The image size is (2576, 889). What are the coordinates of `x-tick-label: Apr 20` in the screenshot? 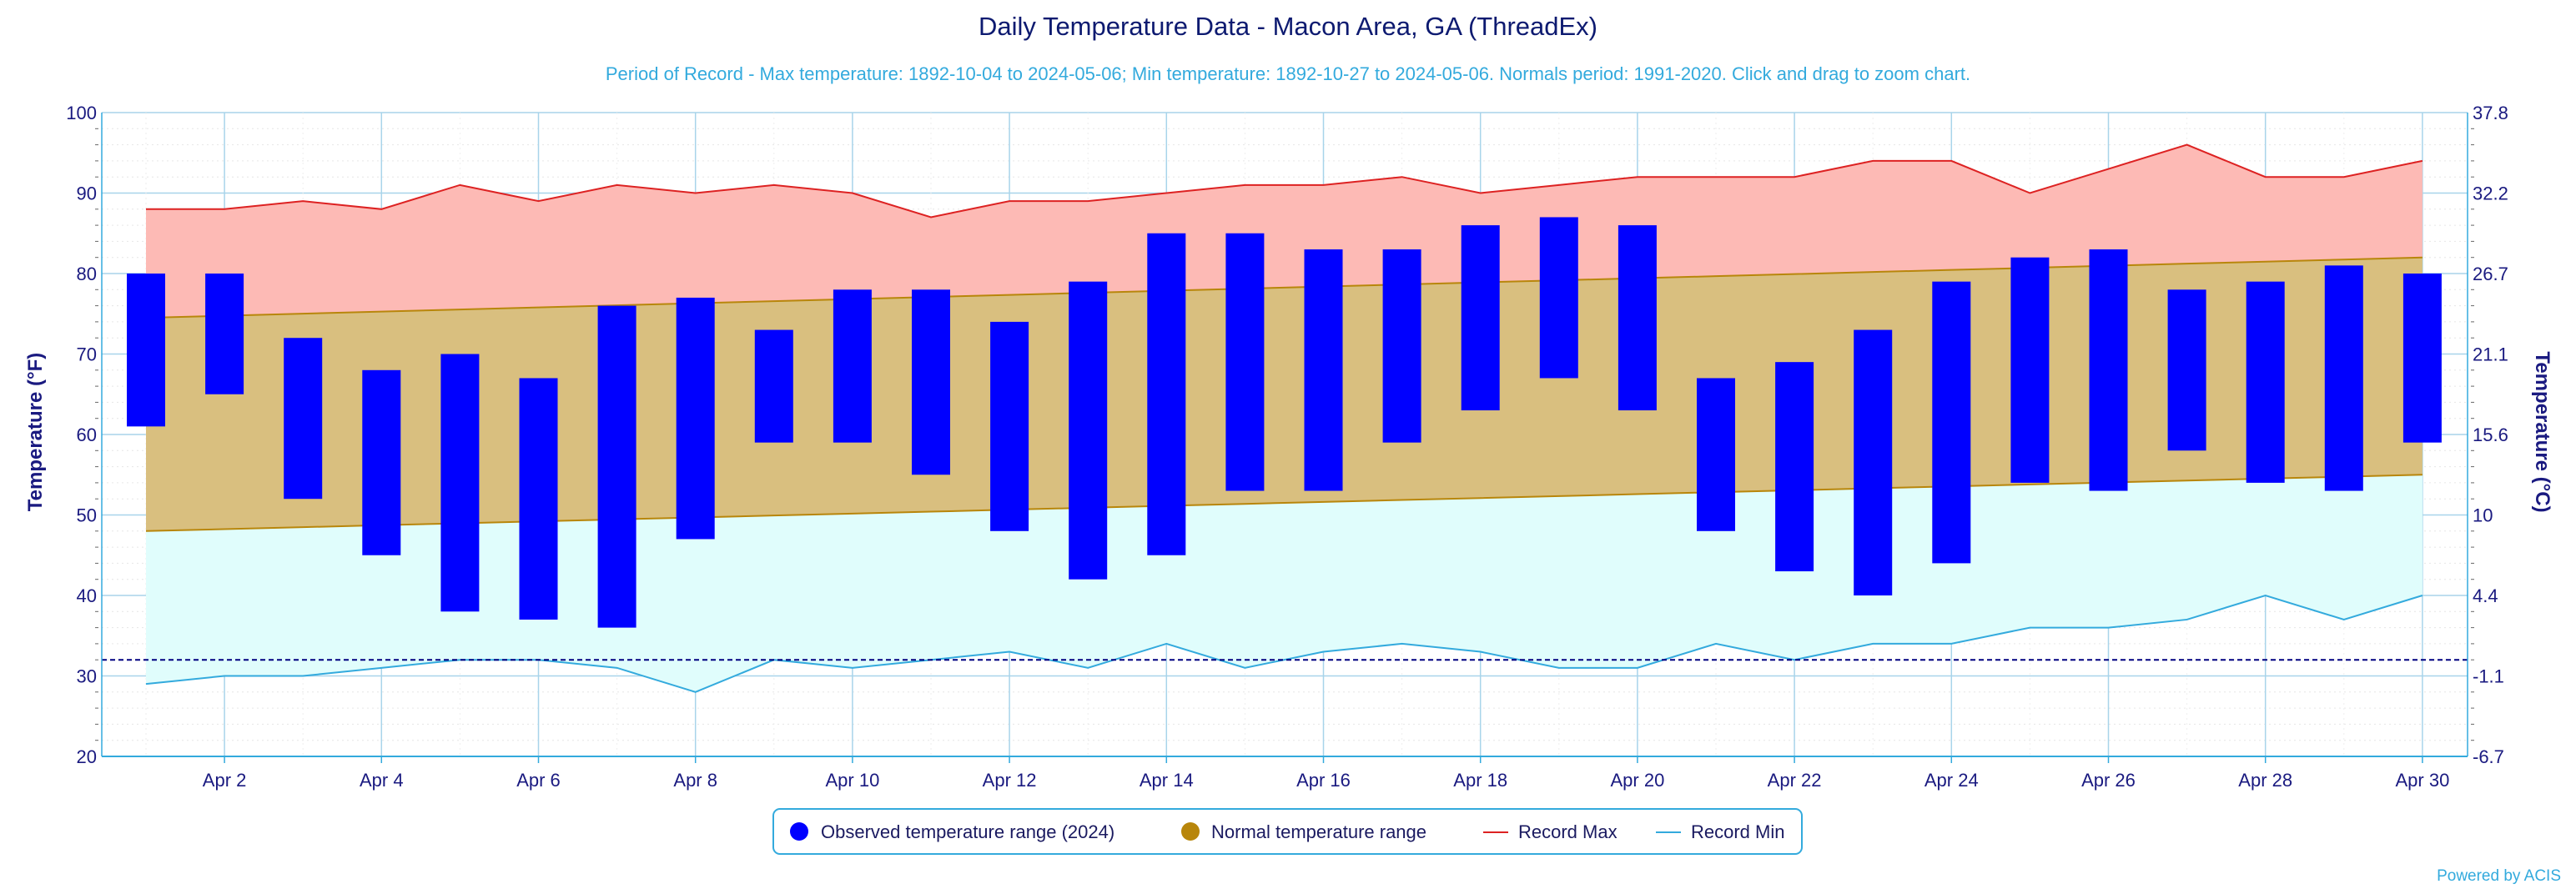 It's located at (1637, 780).